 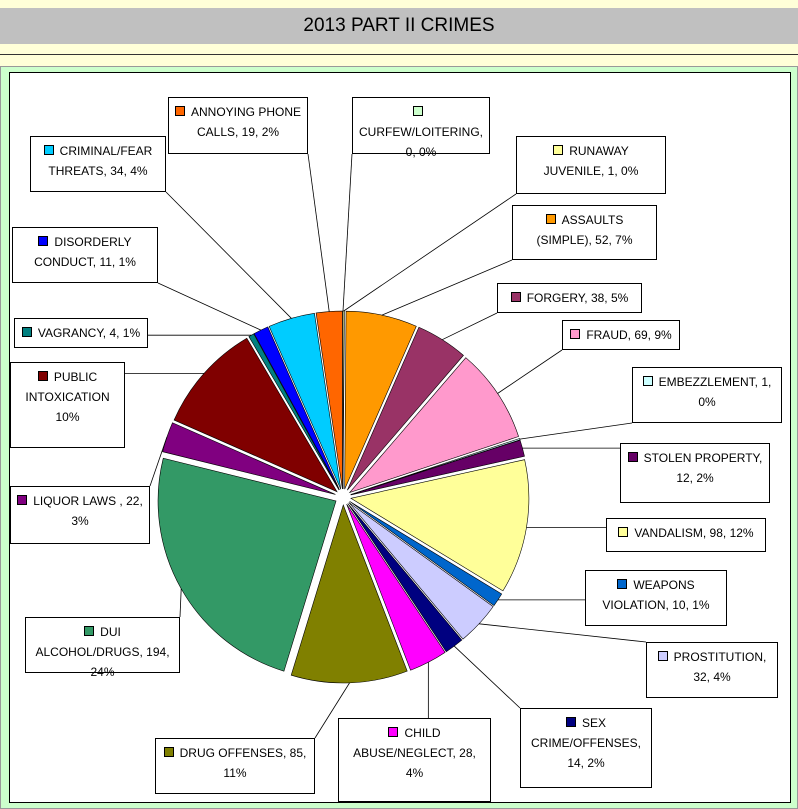 I want to click on data-label: VAGRANCY, 4, 1%, so click(x=81, y=333).